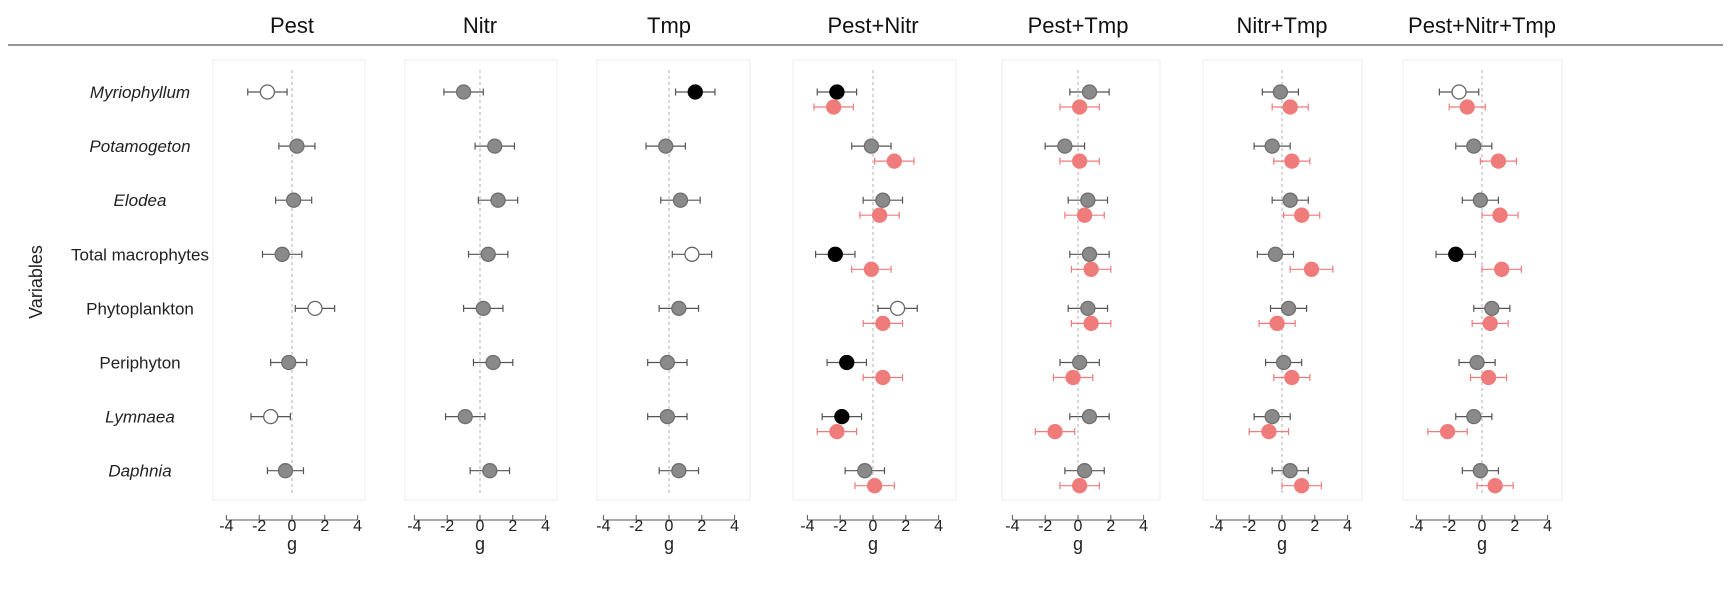 Image resolution: width=1731 pixels, height=612 pixels. Describe the element at coordinates (292, 25) in the screenshot. I see `panel-title: Pest` at that location.